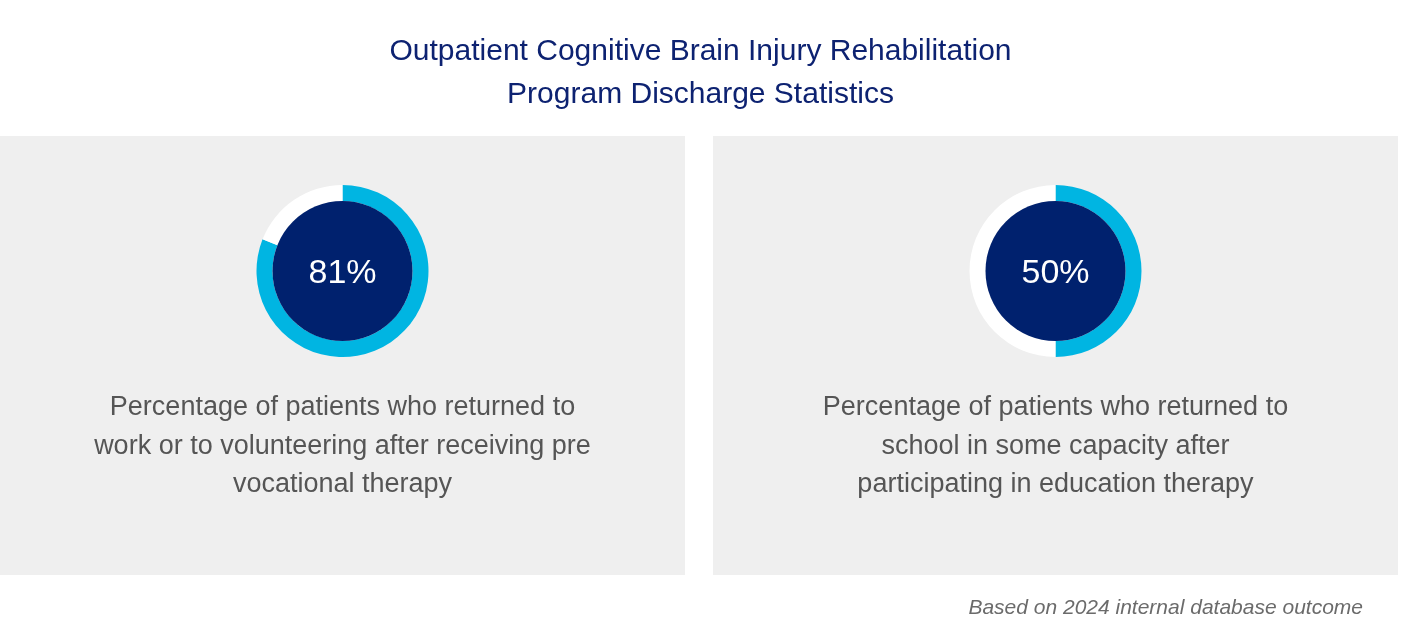 This screenshot has height=633, width=1401. I want to click on text: Based on 2024 internal database outcome, so click(1165, 606).